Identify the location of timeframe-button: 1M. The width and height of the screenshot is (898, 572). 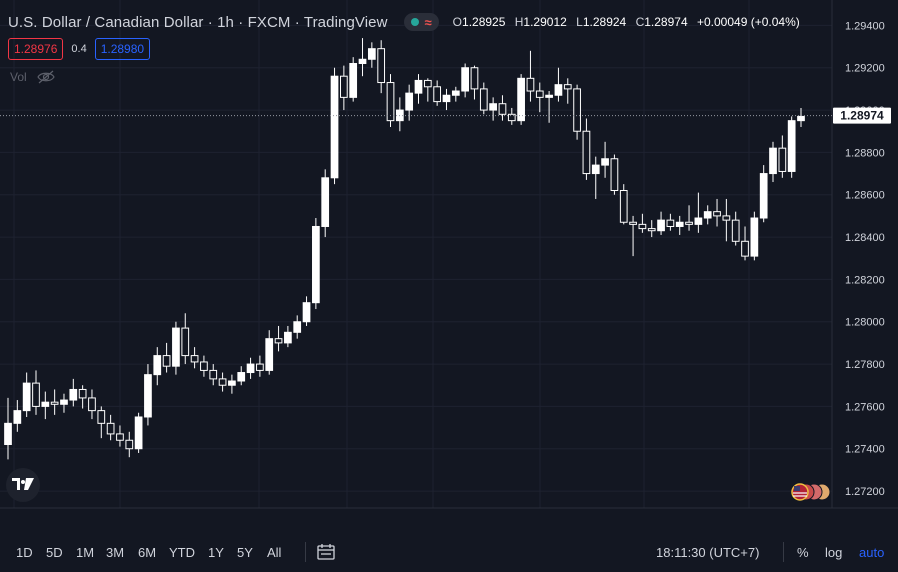
(85, 552).